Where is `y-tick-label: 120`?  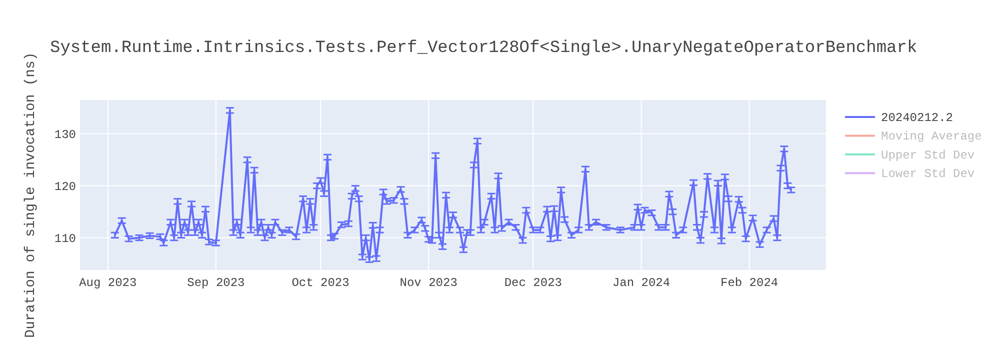
y-tick-label: 120 is located at coordinates (65, 187).